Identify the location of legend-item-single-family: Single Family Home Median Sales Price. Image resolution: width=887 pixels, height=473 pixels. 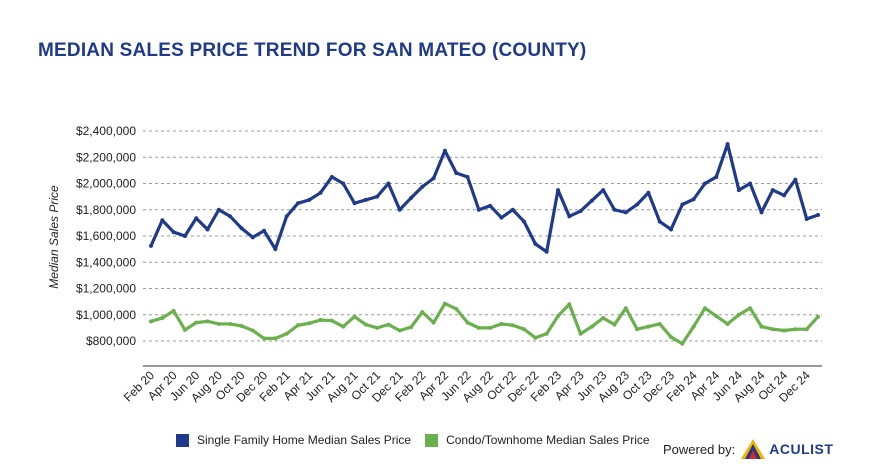
(293, 440).